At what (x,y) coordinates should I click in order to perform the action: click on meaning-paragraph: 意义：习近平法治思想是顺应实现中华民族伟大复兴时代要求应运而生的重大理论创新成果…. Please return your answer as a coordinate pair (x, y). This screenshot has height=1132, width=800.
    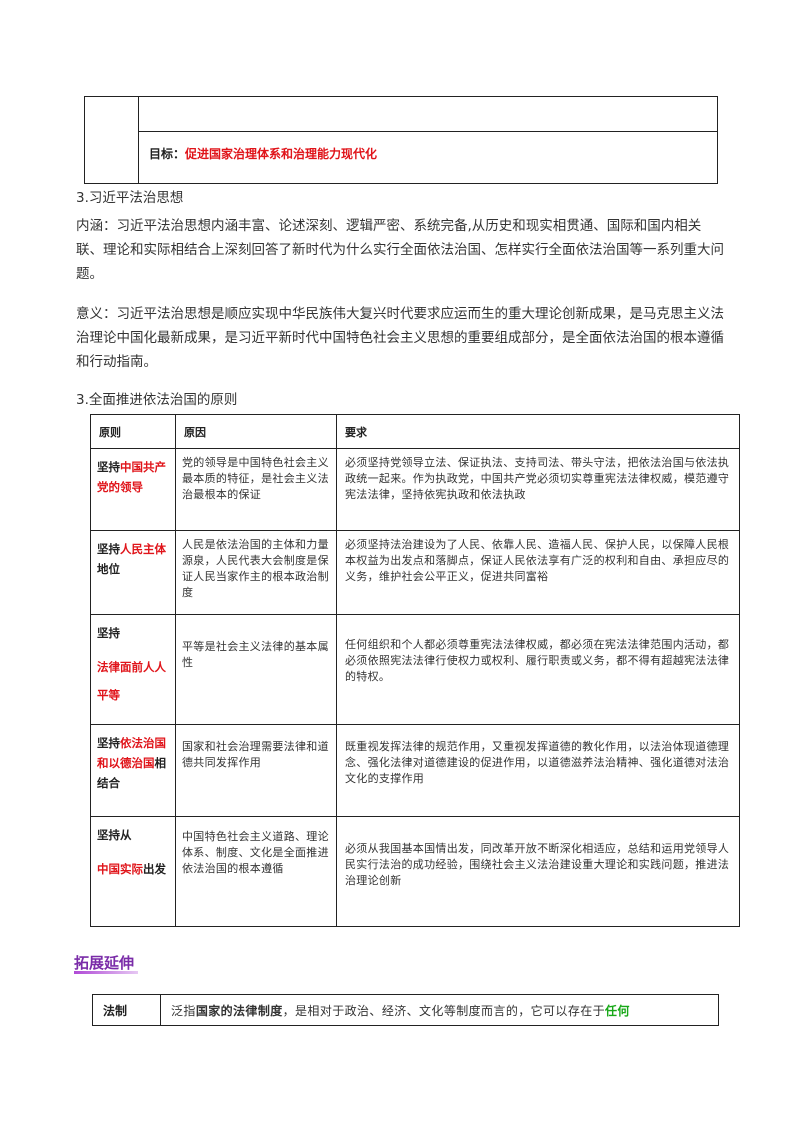
    Looking at the image, I should click on (401, 338).